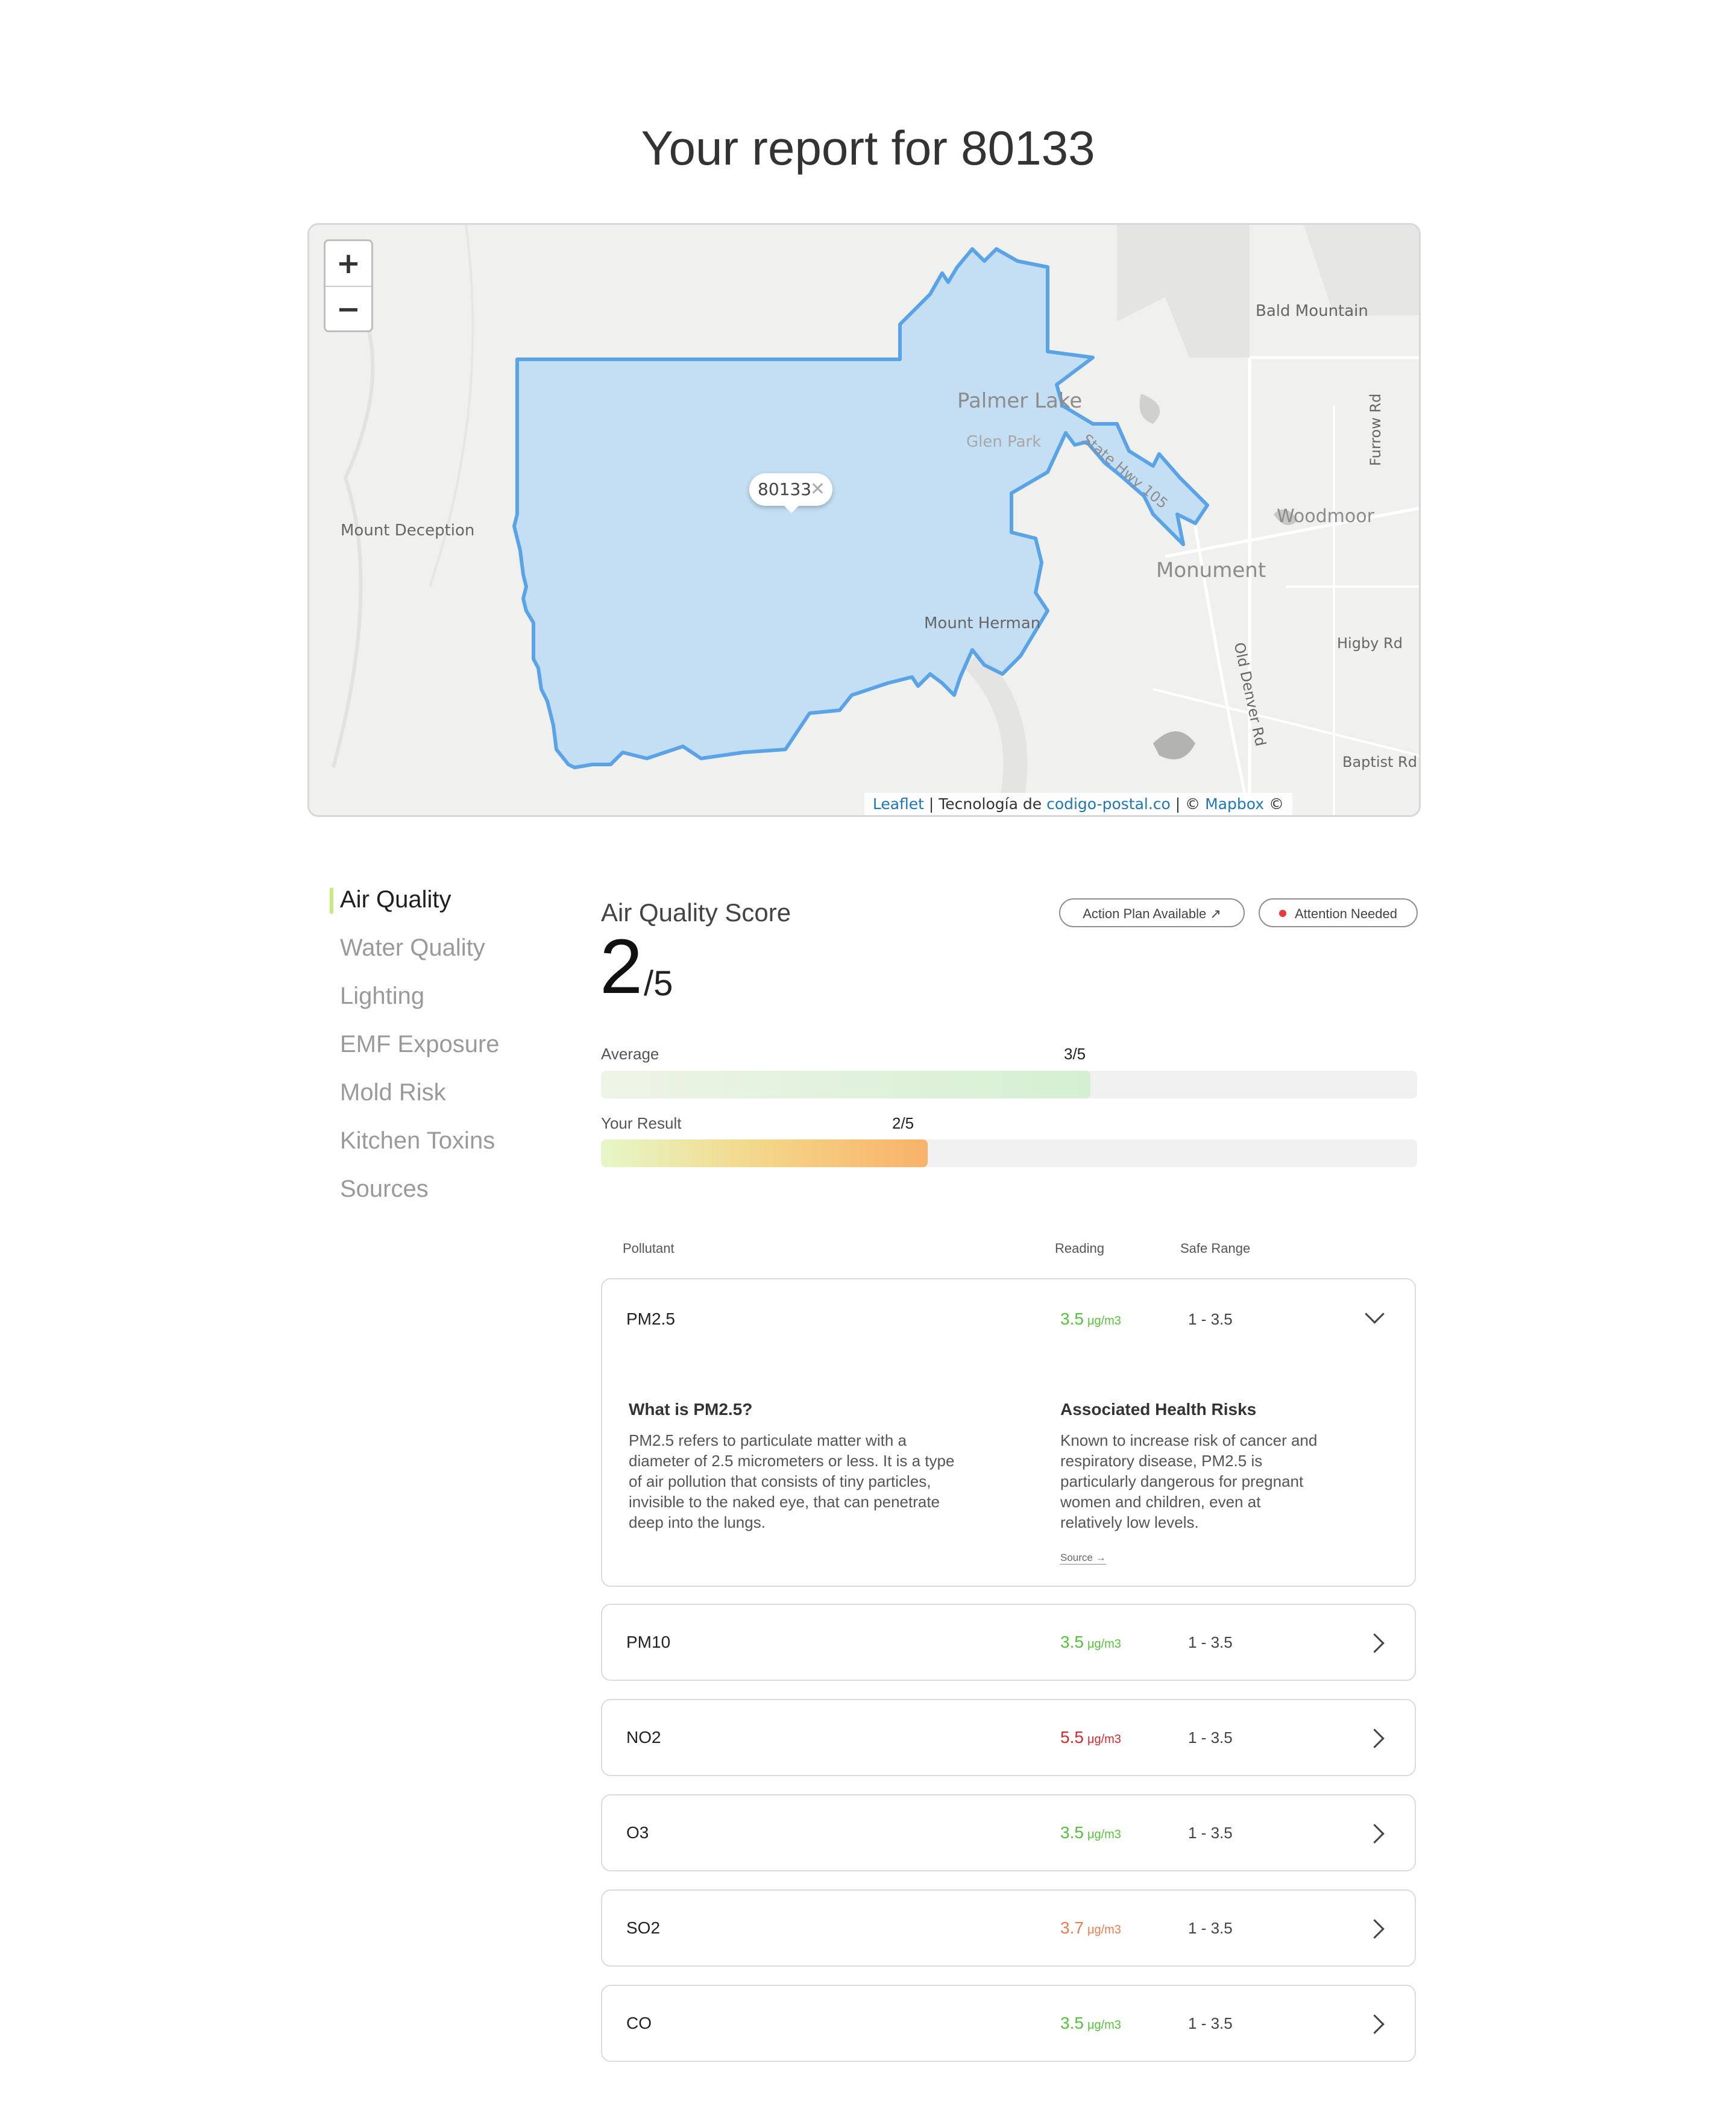  What do you see at coordinates (1020, 401) in the screenshot?
I see `map-label-palmer-lake: Palmer Lake` at bounding box center [1020, 401].